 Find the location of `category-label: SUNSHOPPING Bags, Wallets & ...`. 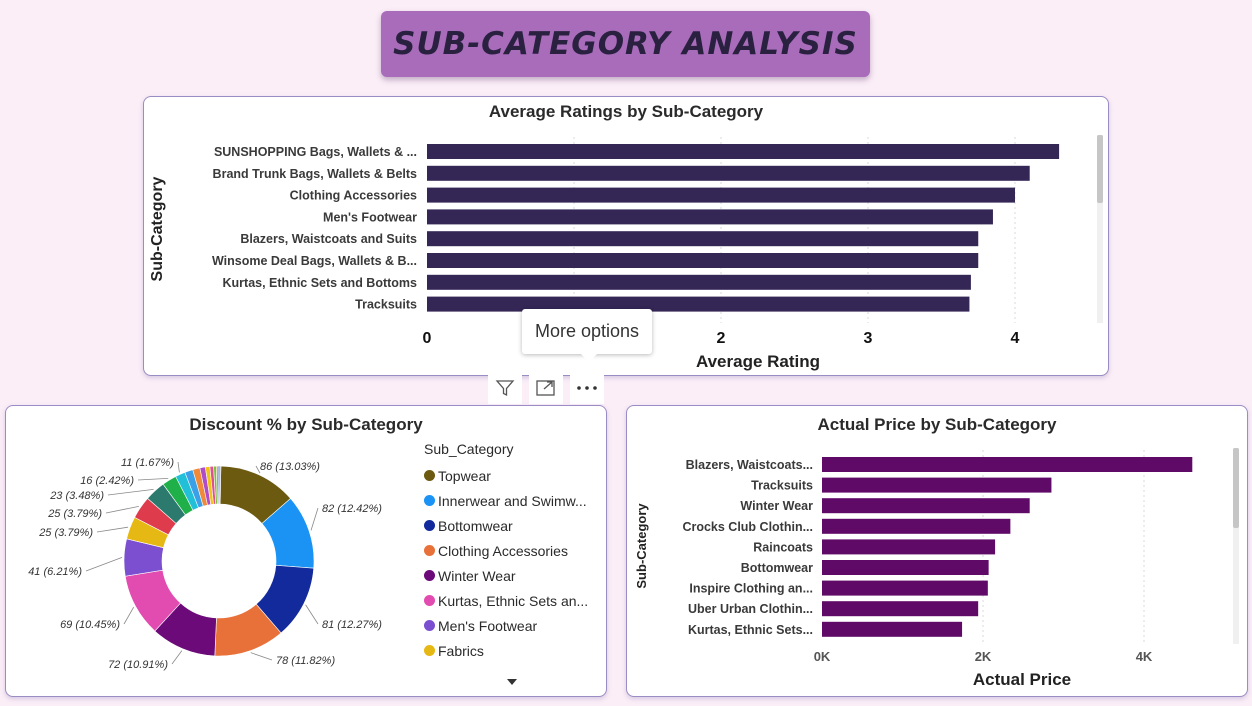

category-label: SUNSHOPPING Bags, Wallets & ... is located at coordinates (315, 152).